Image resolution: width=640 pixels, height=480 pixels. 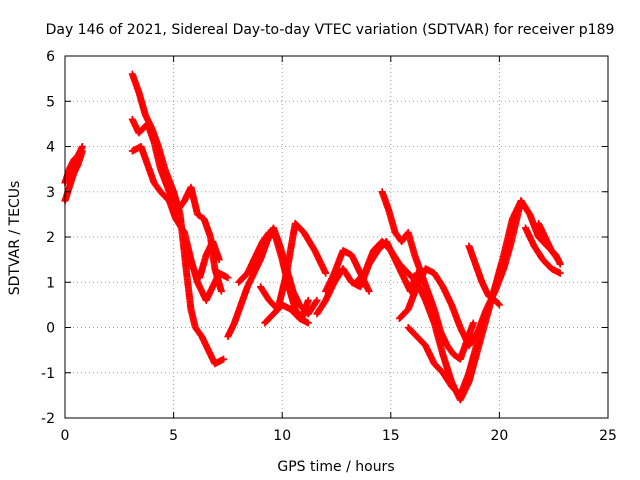 I want to click on y-tick-label: 4, so click(x=50, y=148).